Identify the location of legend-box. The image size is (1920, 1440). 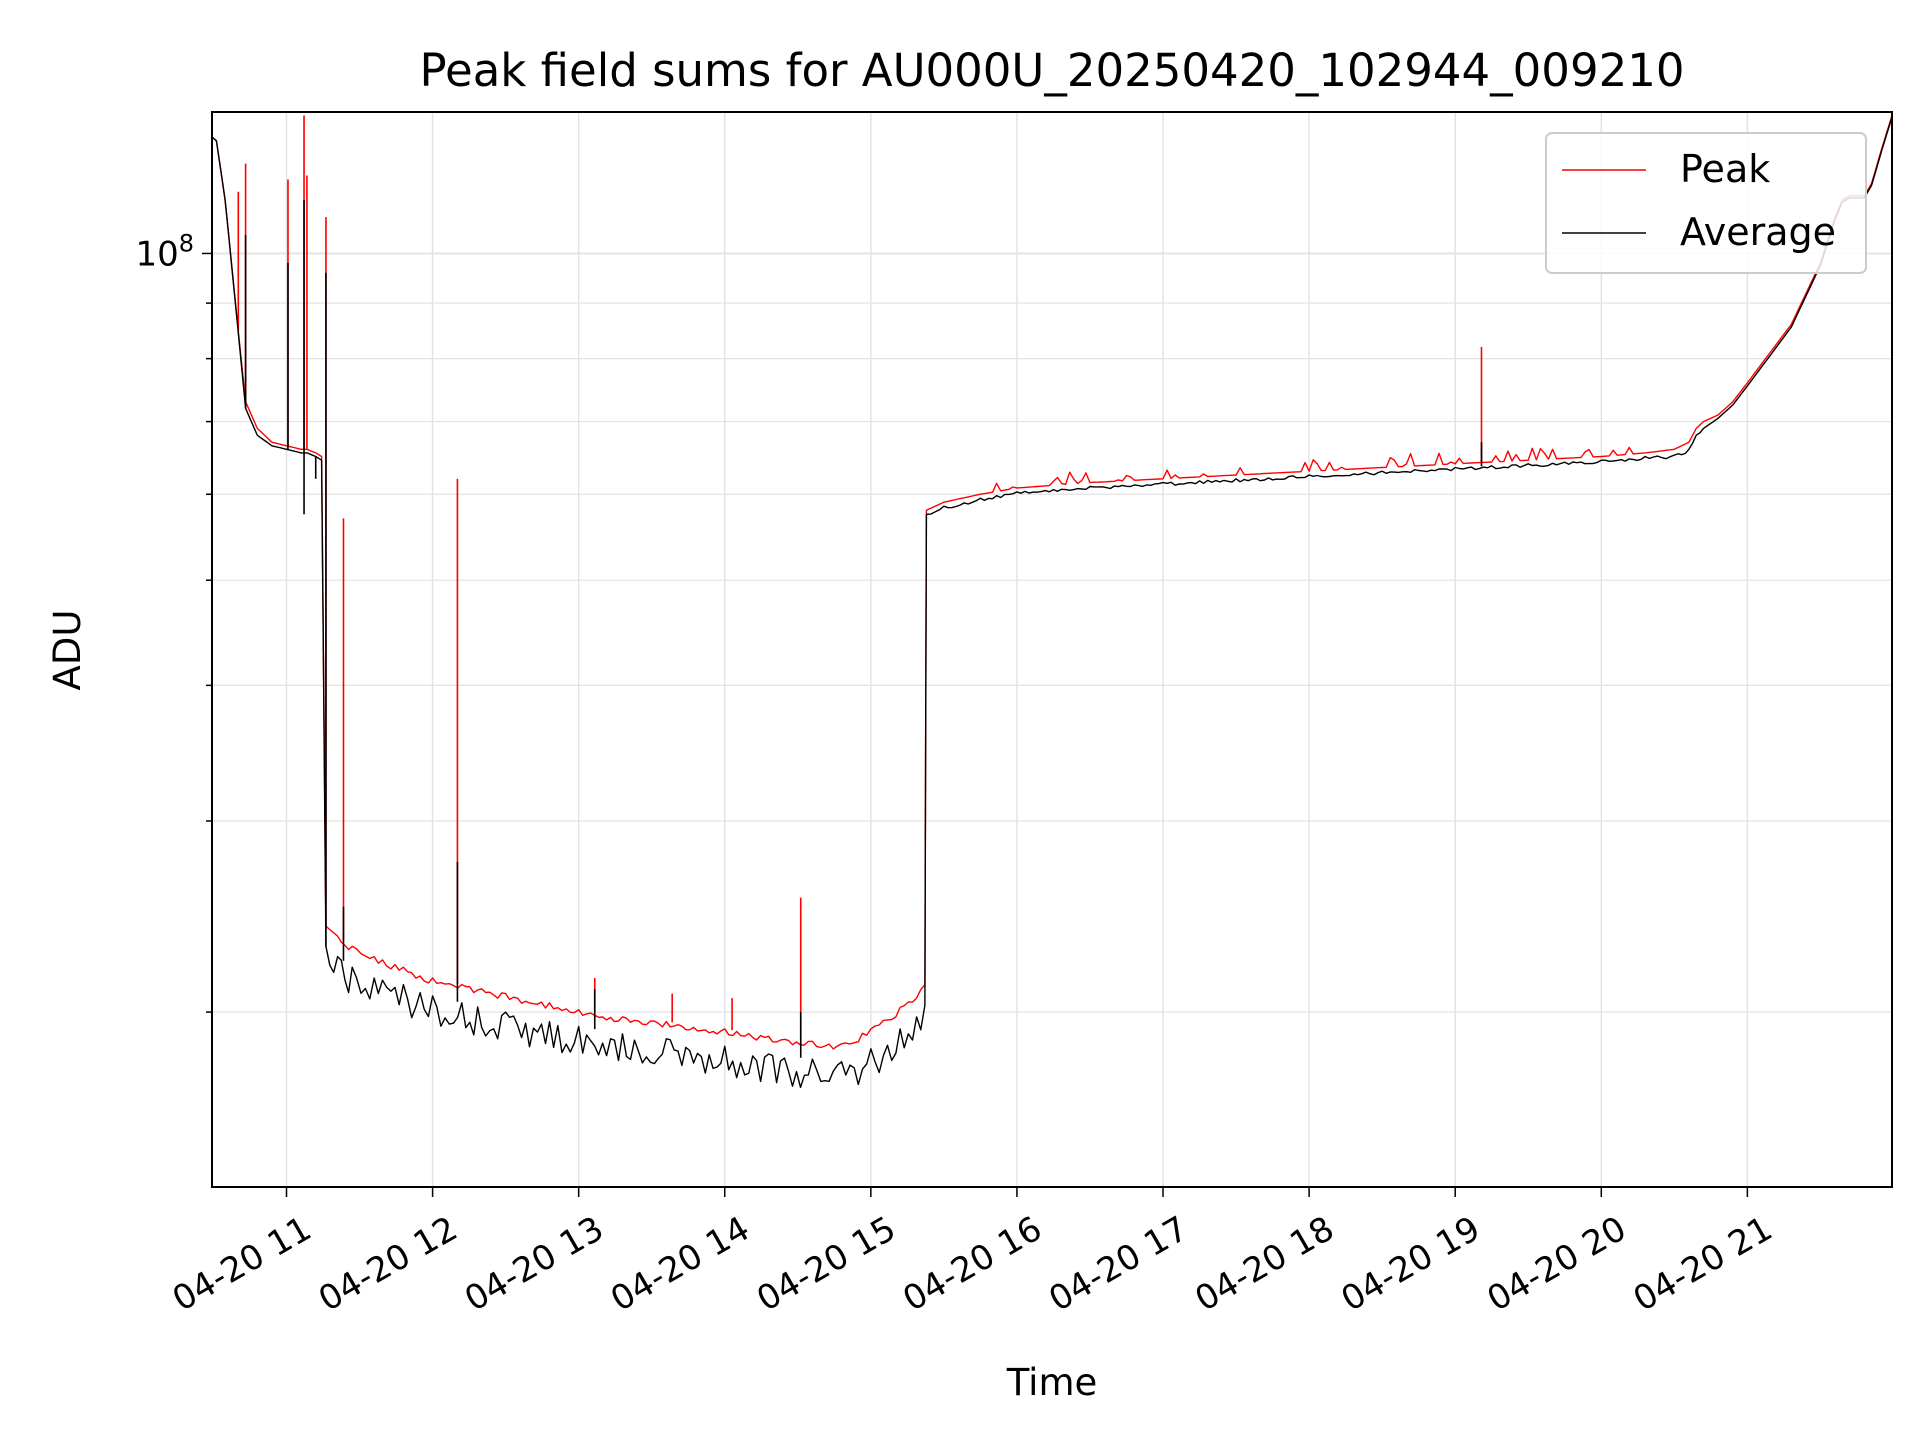
(1706, 203).